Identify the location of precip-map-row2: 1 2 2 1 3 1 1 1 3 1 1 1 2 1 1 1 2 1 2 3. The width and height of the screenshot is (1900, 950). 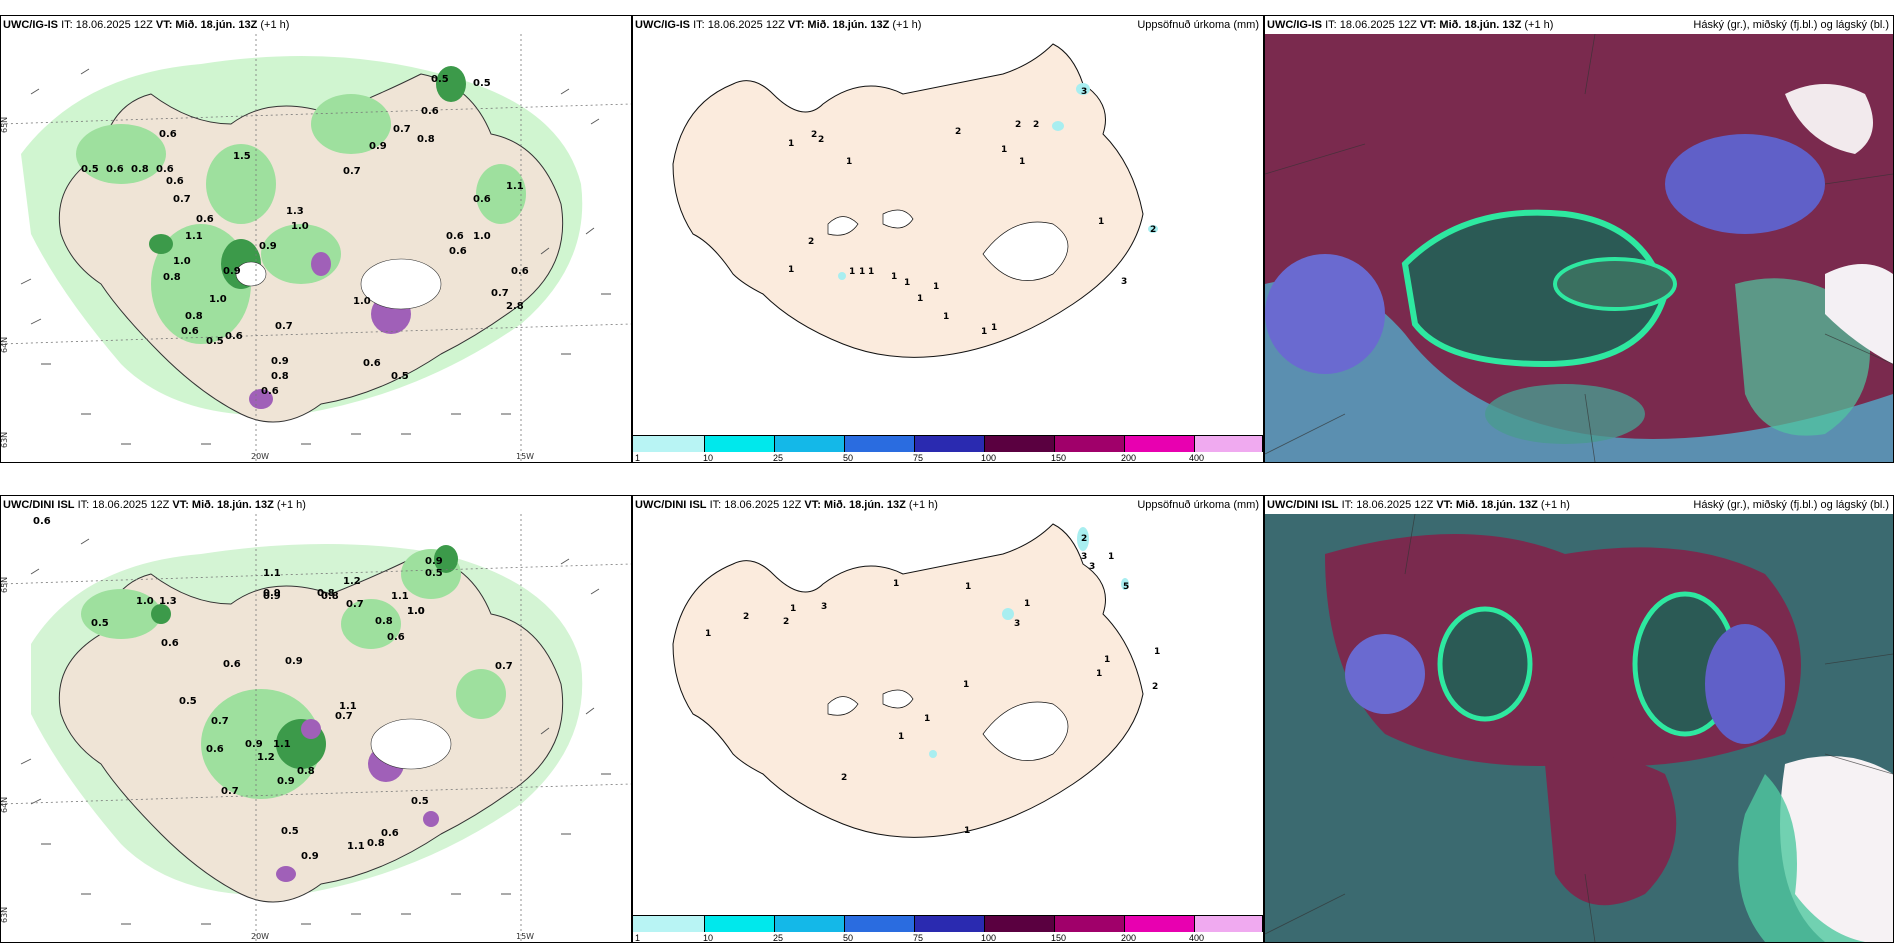
(948, 715).